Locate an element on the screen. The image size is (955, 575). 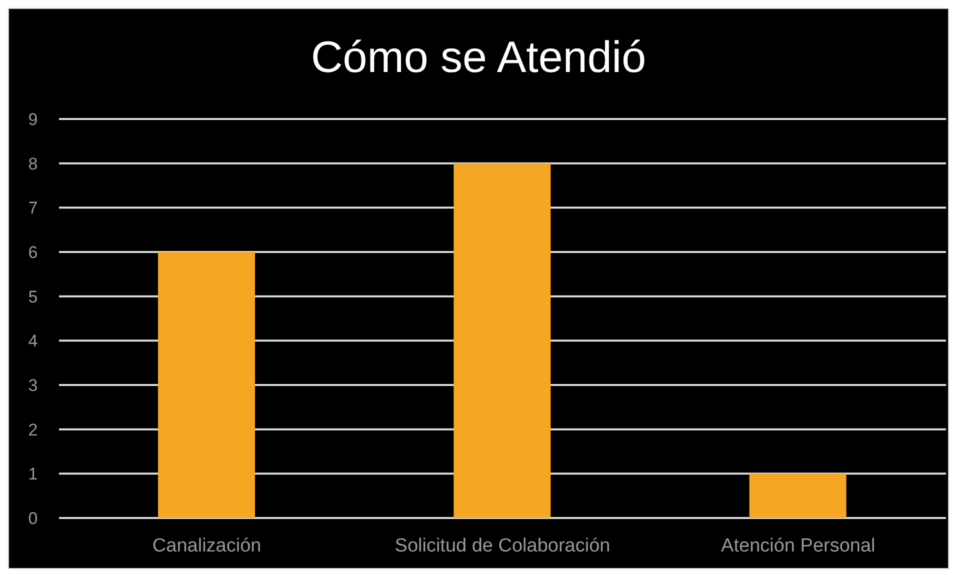
chart-title: Cómo se Atendió is located at coordinates (479, 58).